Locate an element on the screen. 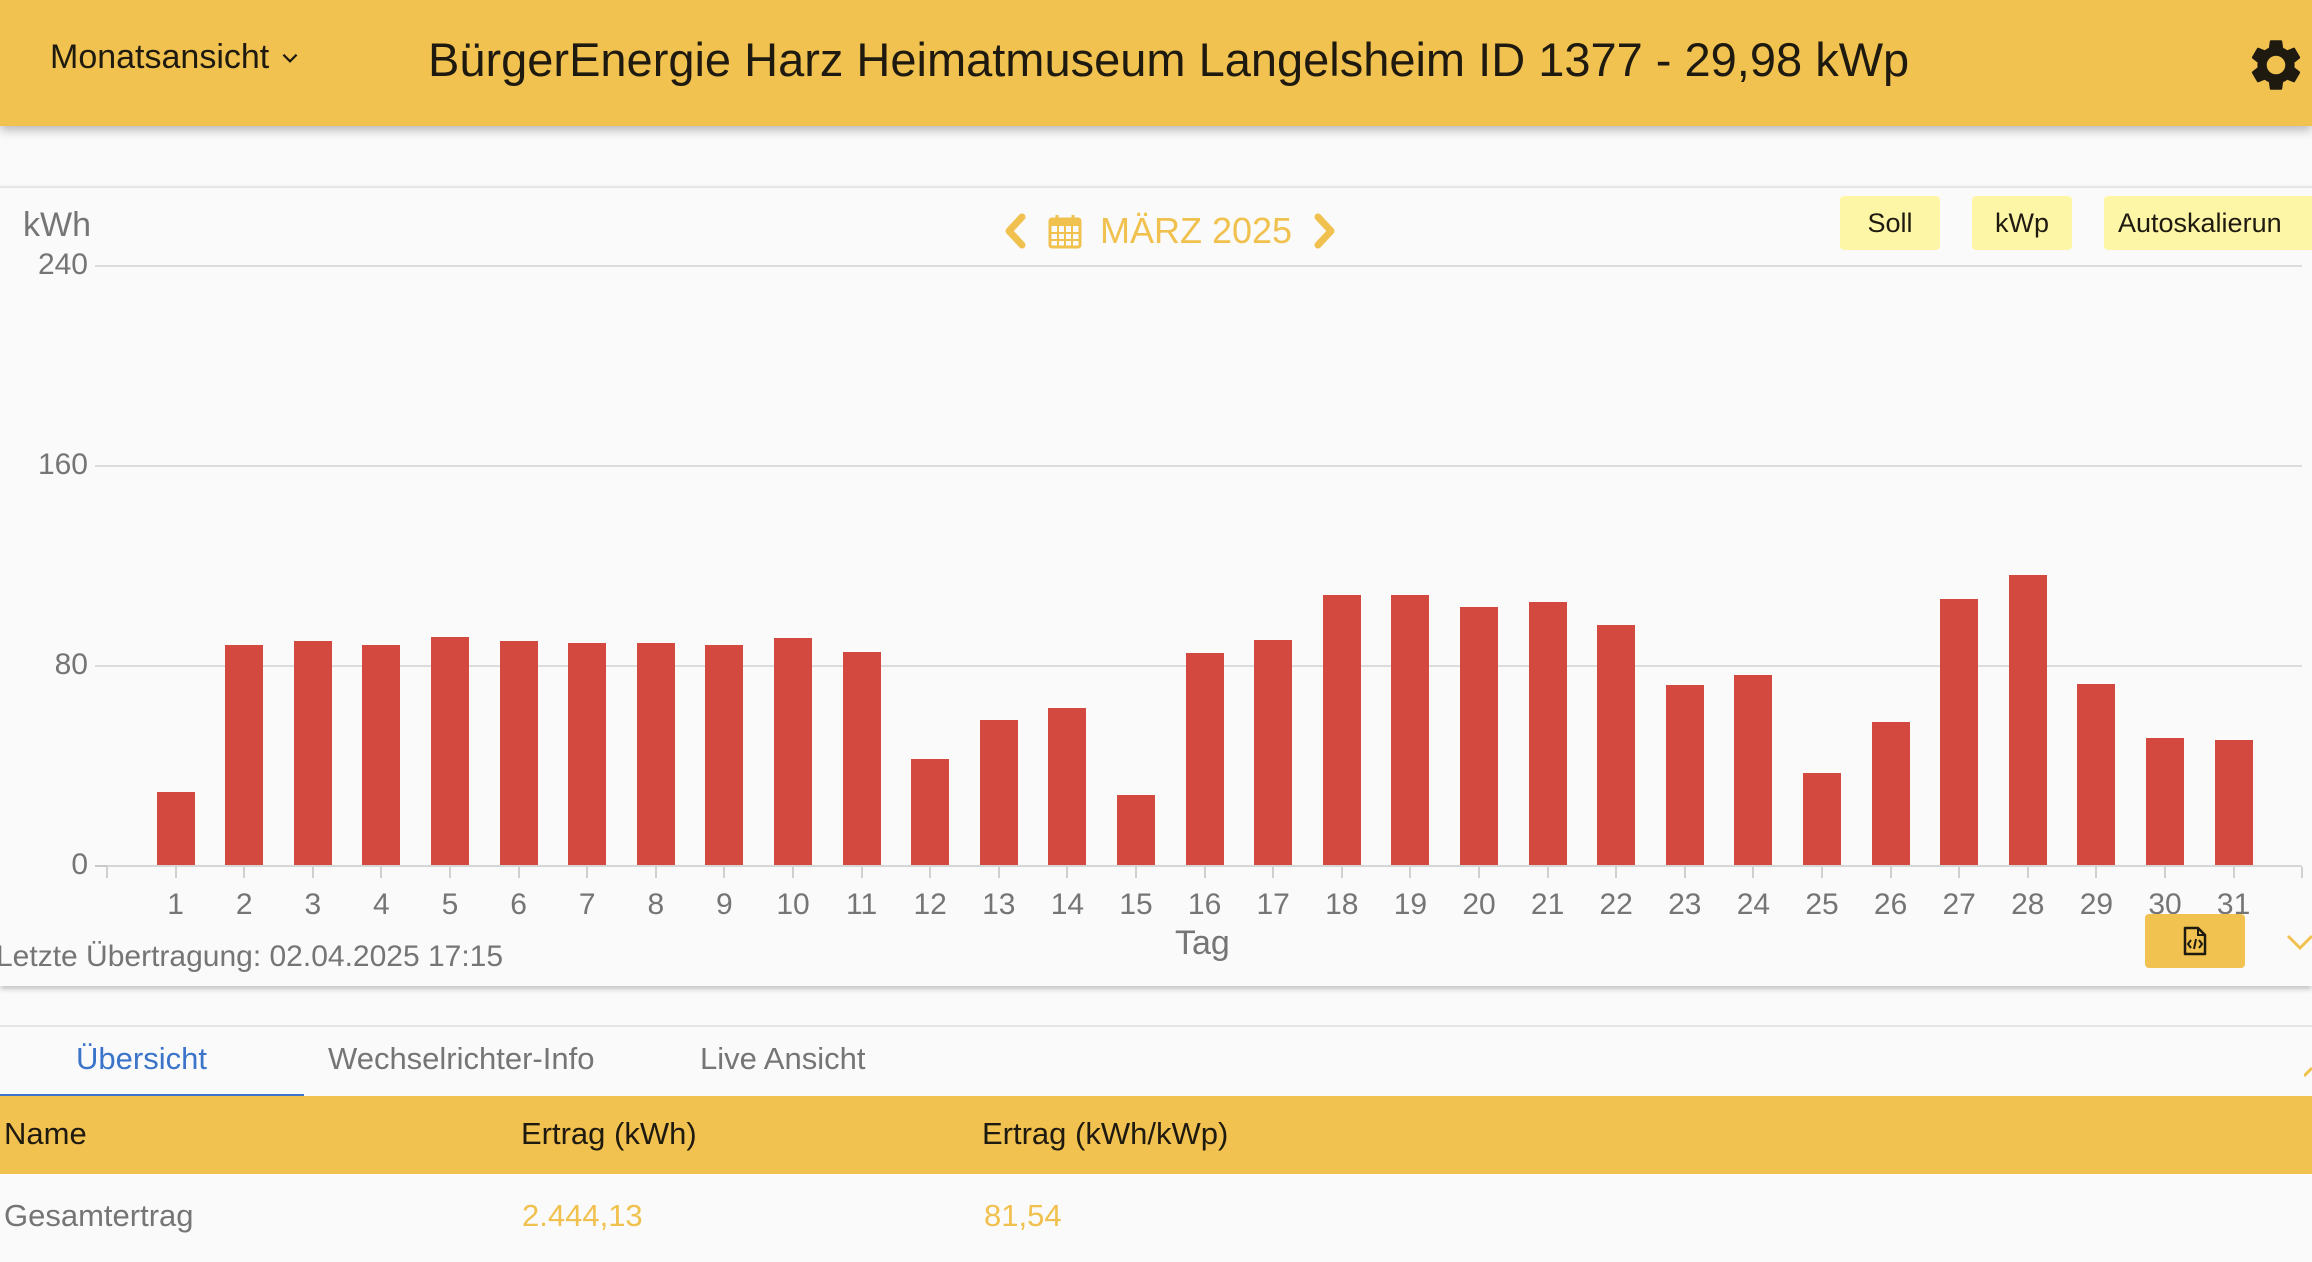 Image resolution: width=2312 pixels, height=1262 pixels. x-tick-label: 20 is located at coordinates (1479, 904).